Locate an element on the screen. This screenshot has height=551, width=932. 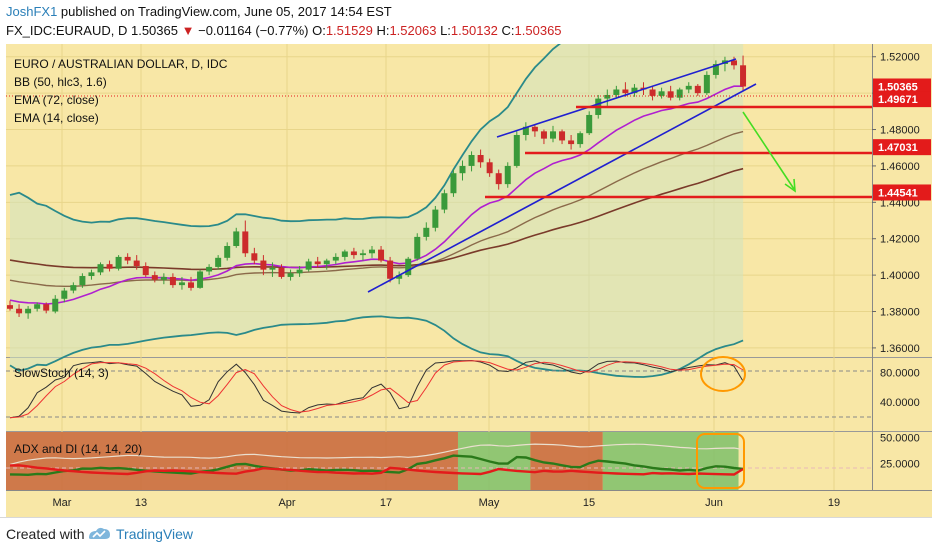
projection-arrowhead is located at coordinates (790, 185).